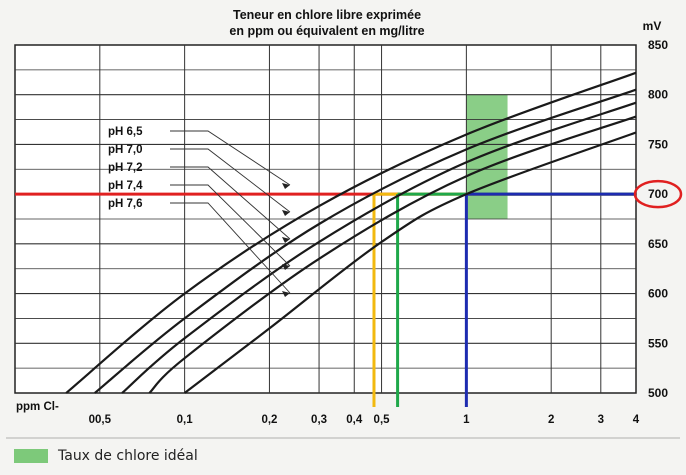 The height and width of the screenshot is (475, 686). Describe the element at coordinates (354, 420) in the screenshot. I see `x-tick-label: 0,4` at that location.